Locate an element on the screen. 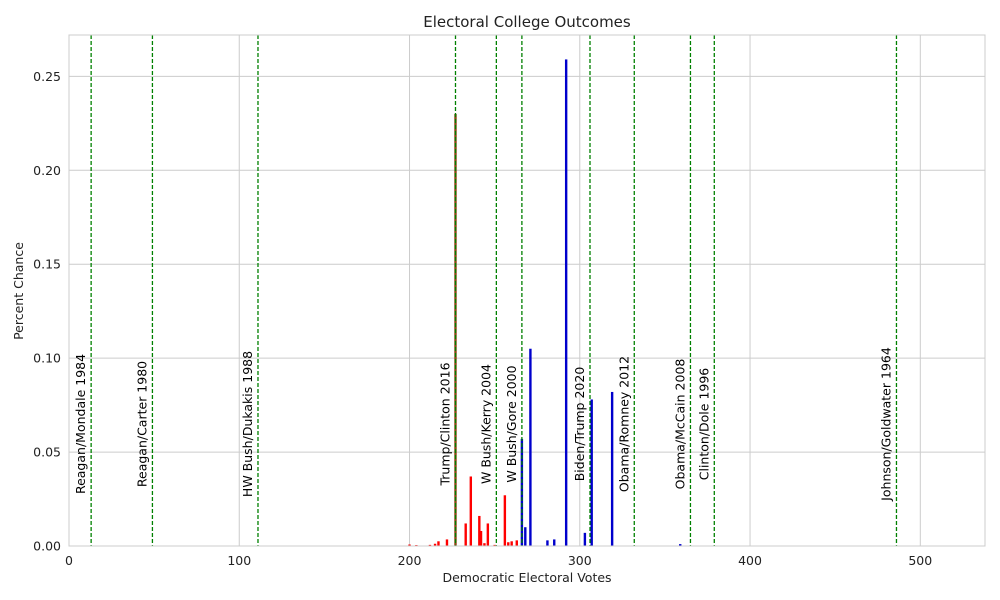 This screenshot has width=1000, height=600. x-tick-label: 100 is located at coordinates (239, 560).